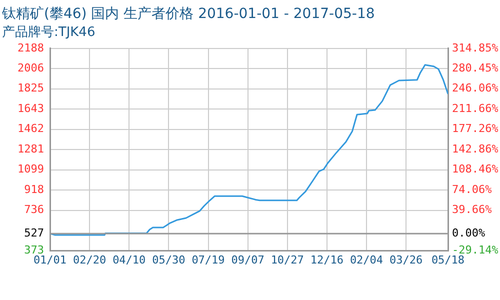 This screenshot has width=500, height=300. What do you see at coordinates (31, 129) in the screenshot?
I see `y-tick-label: 1462` at bounding box center [31, 129].